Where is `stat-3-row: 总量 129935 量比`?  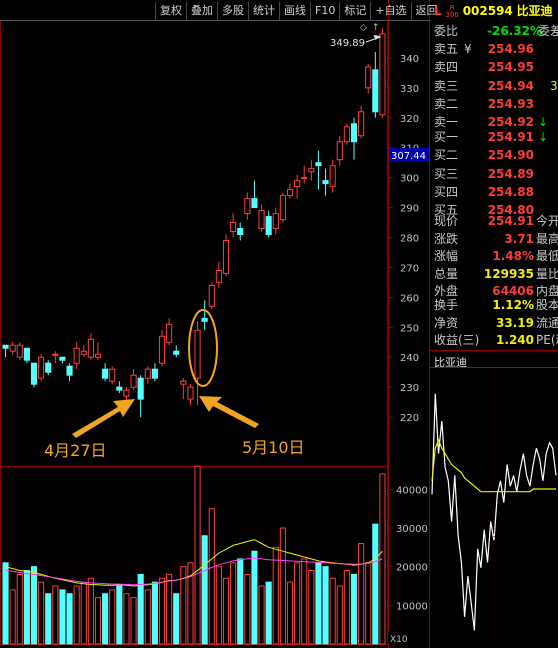
stat-3-row: 总量 129935 量比 is located at coordinates (495, 274).